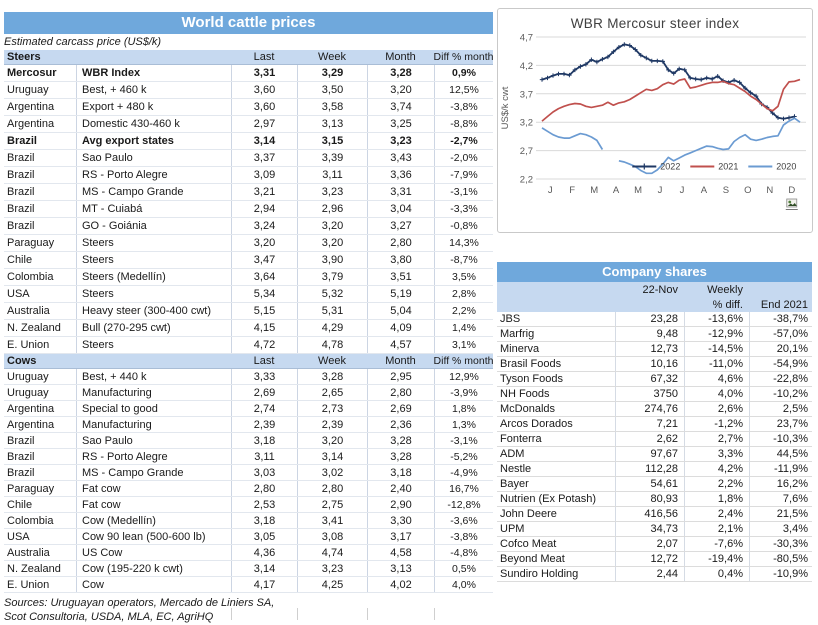 This screenshot has width=818, height=625. What do you see at coordinates (572, 138) in the screenshot?
I see `series-line-2020` at bounding box center [572, 138].